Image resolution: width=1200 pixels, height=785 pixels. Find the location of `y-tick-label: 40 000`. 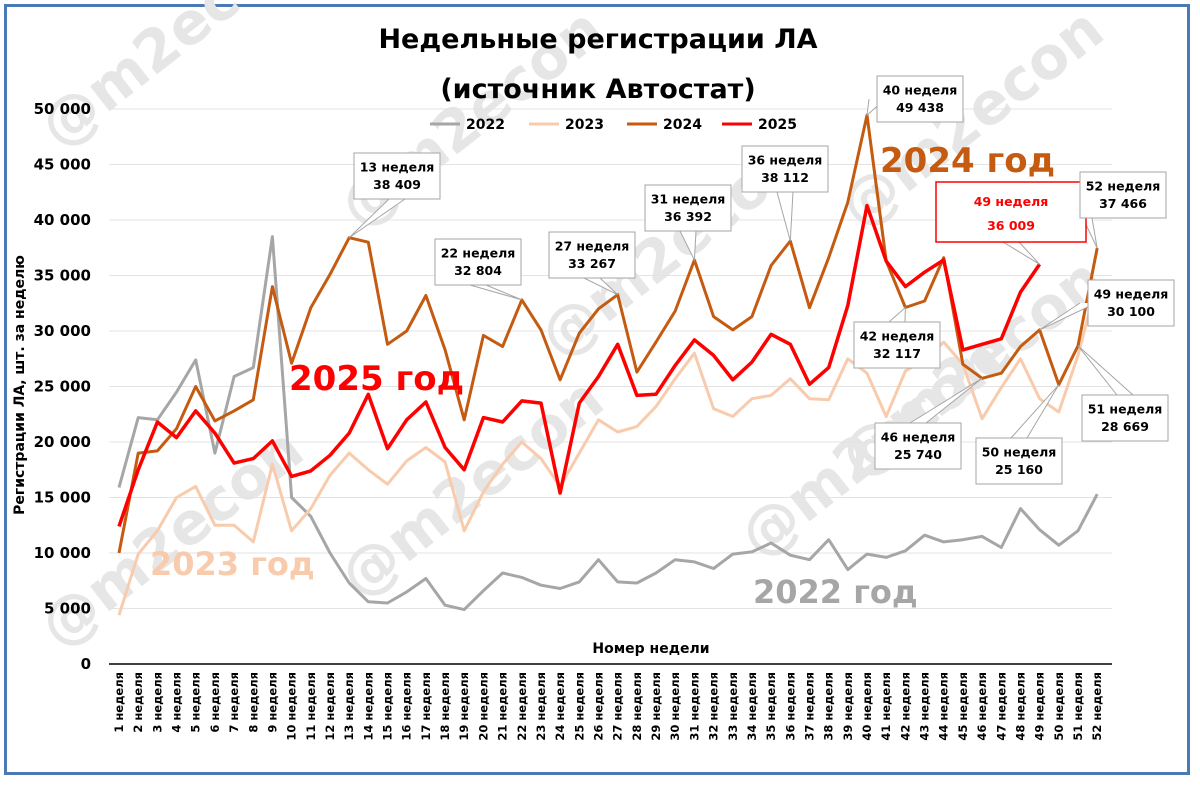

y-tick-label: 40 000 is located at coordinates (62, 220).